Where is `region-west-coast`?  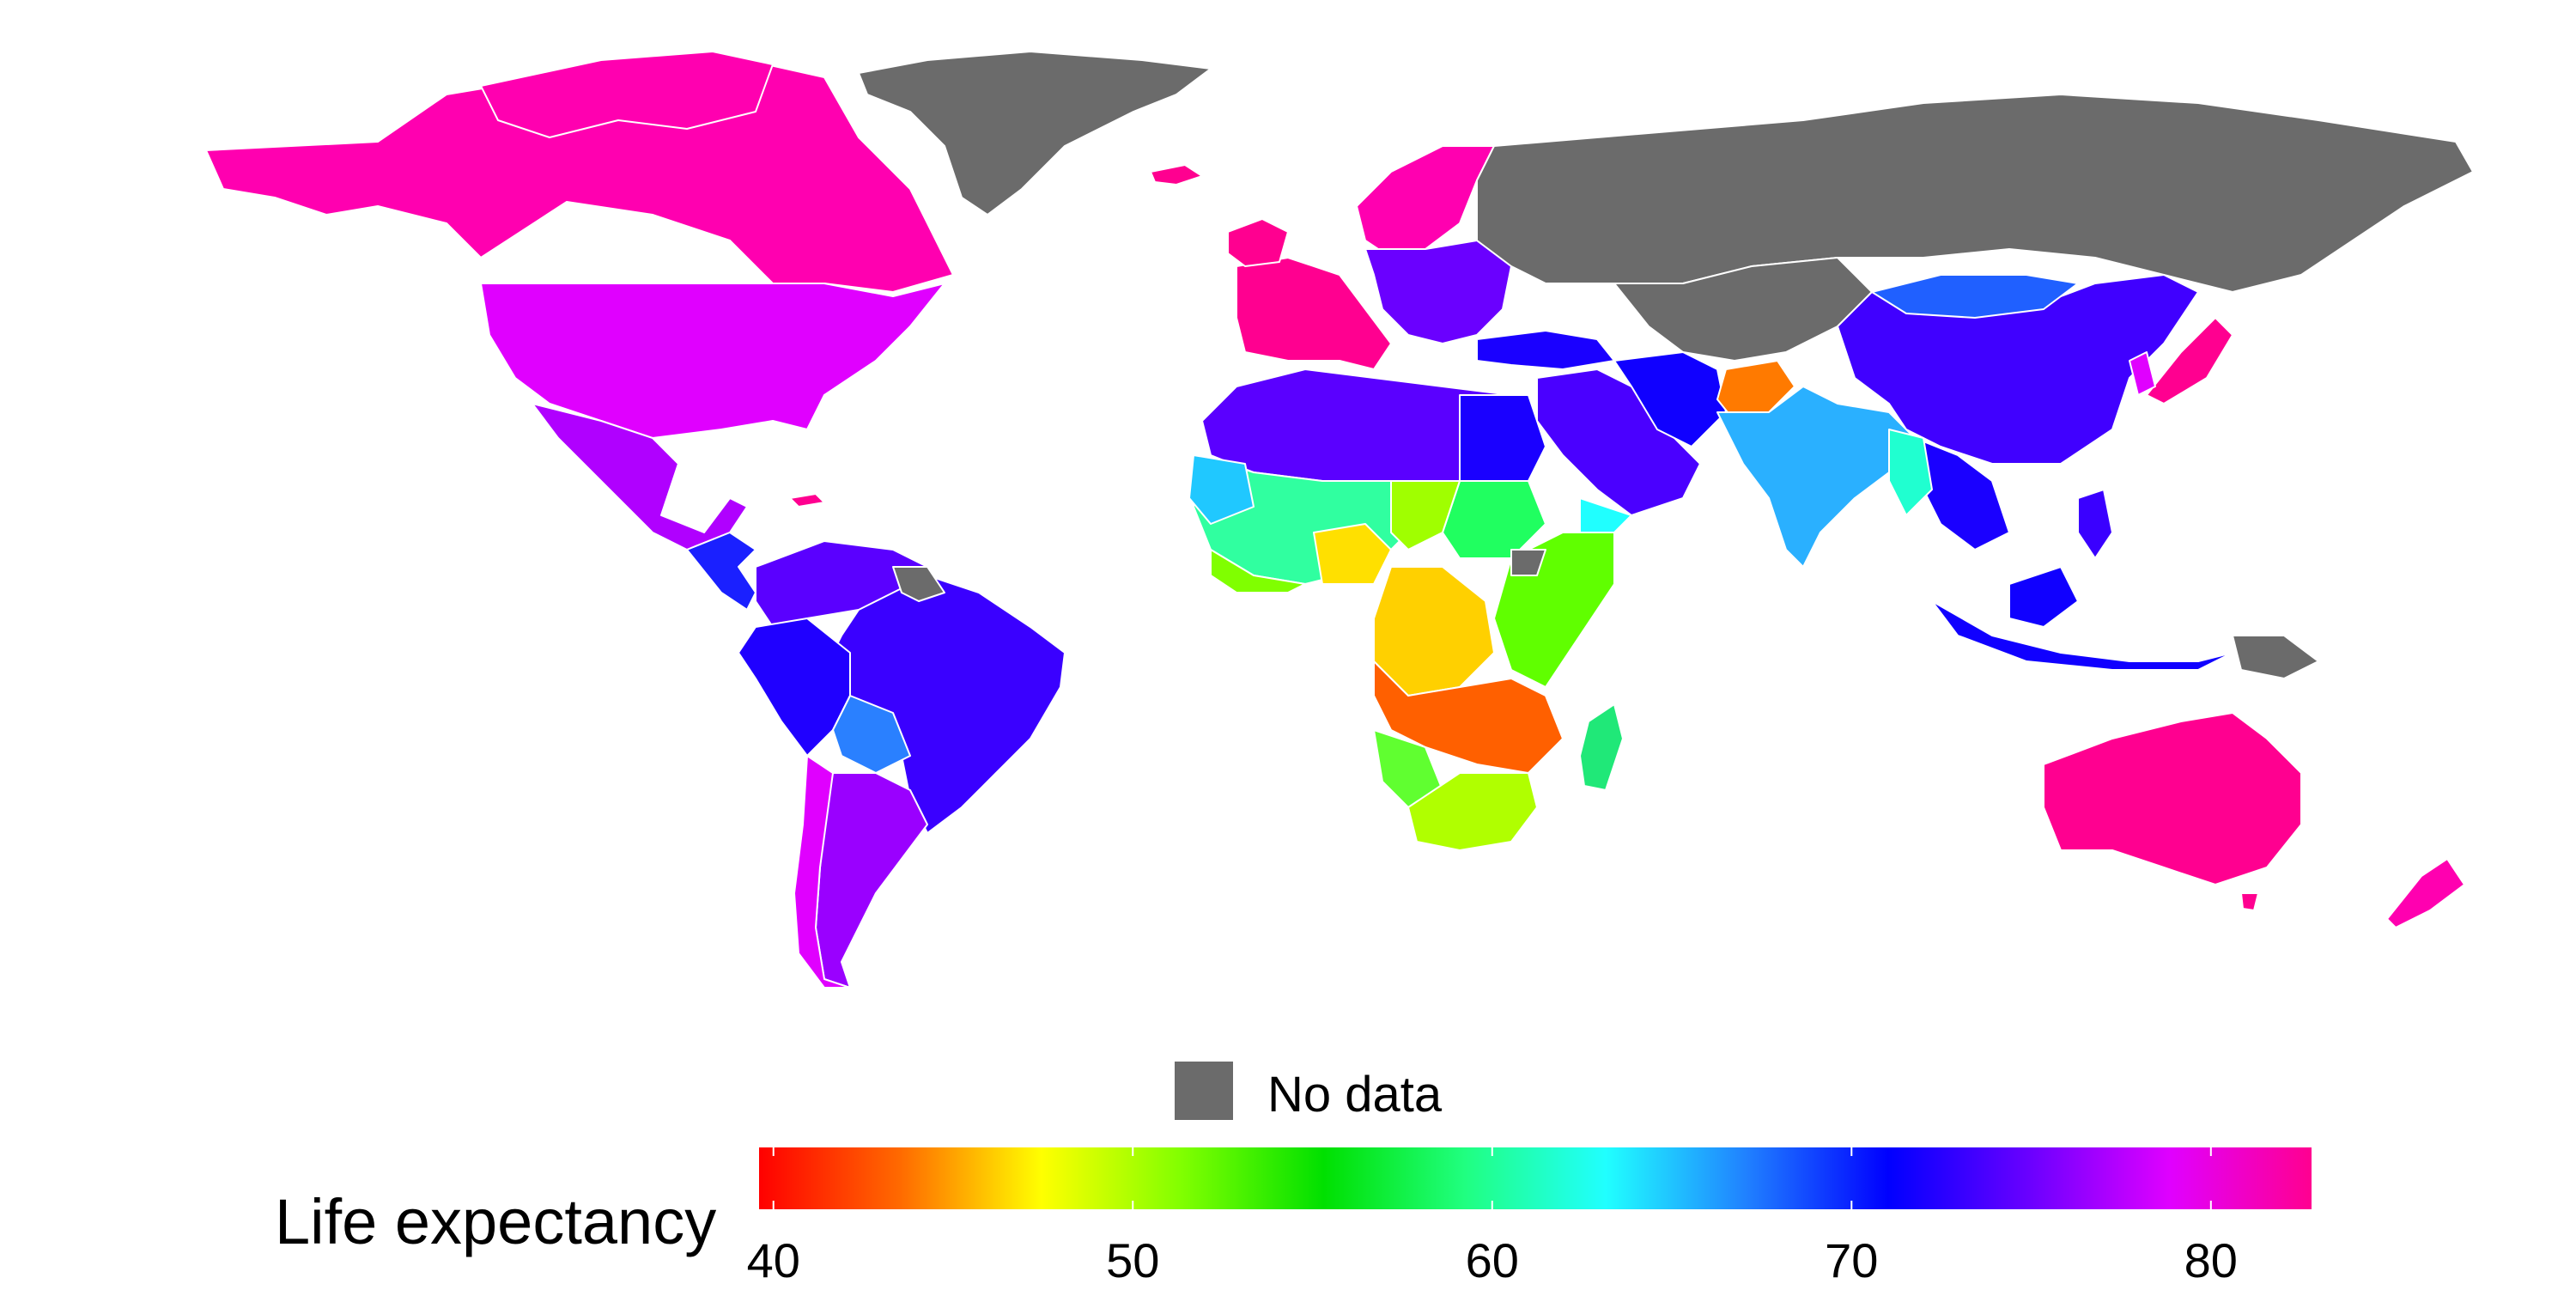 region-west-coast is located at coordinates (1258, 571).